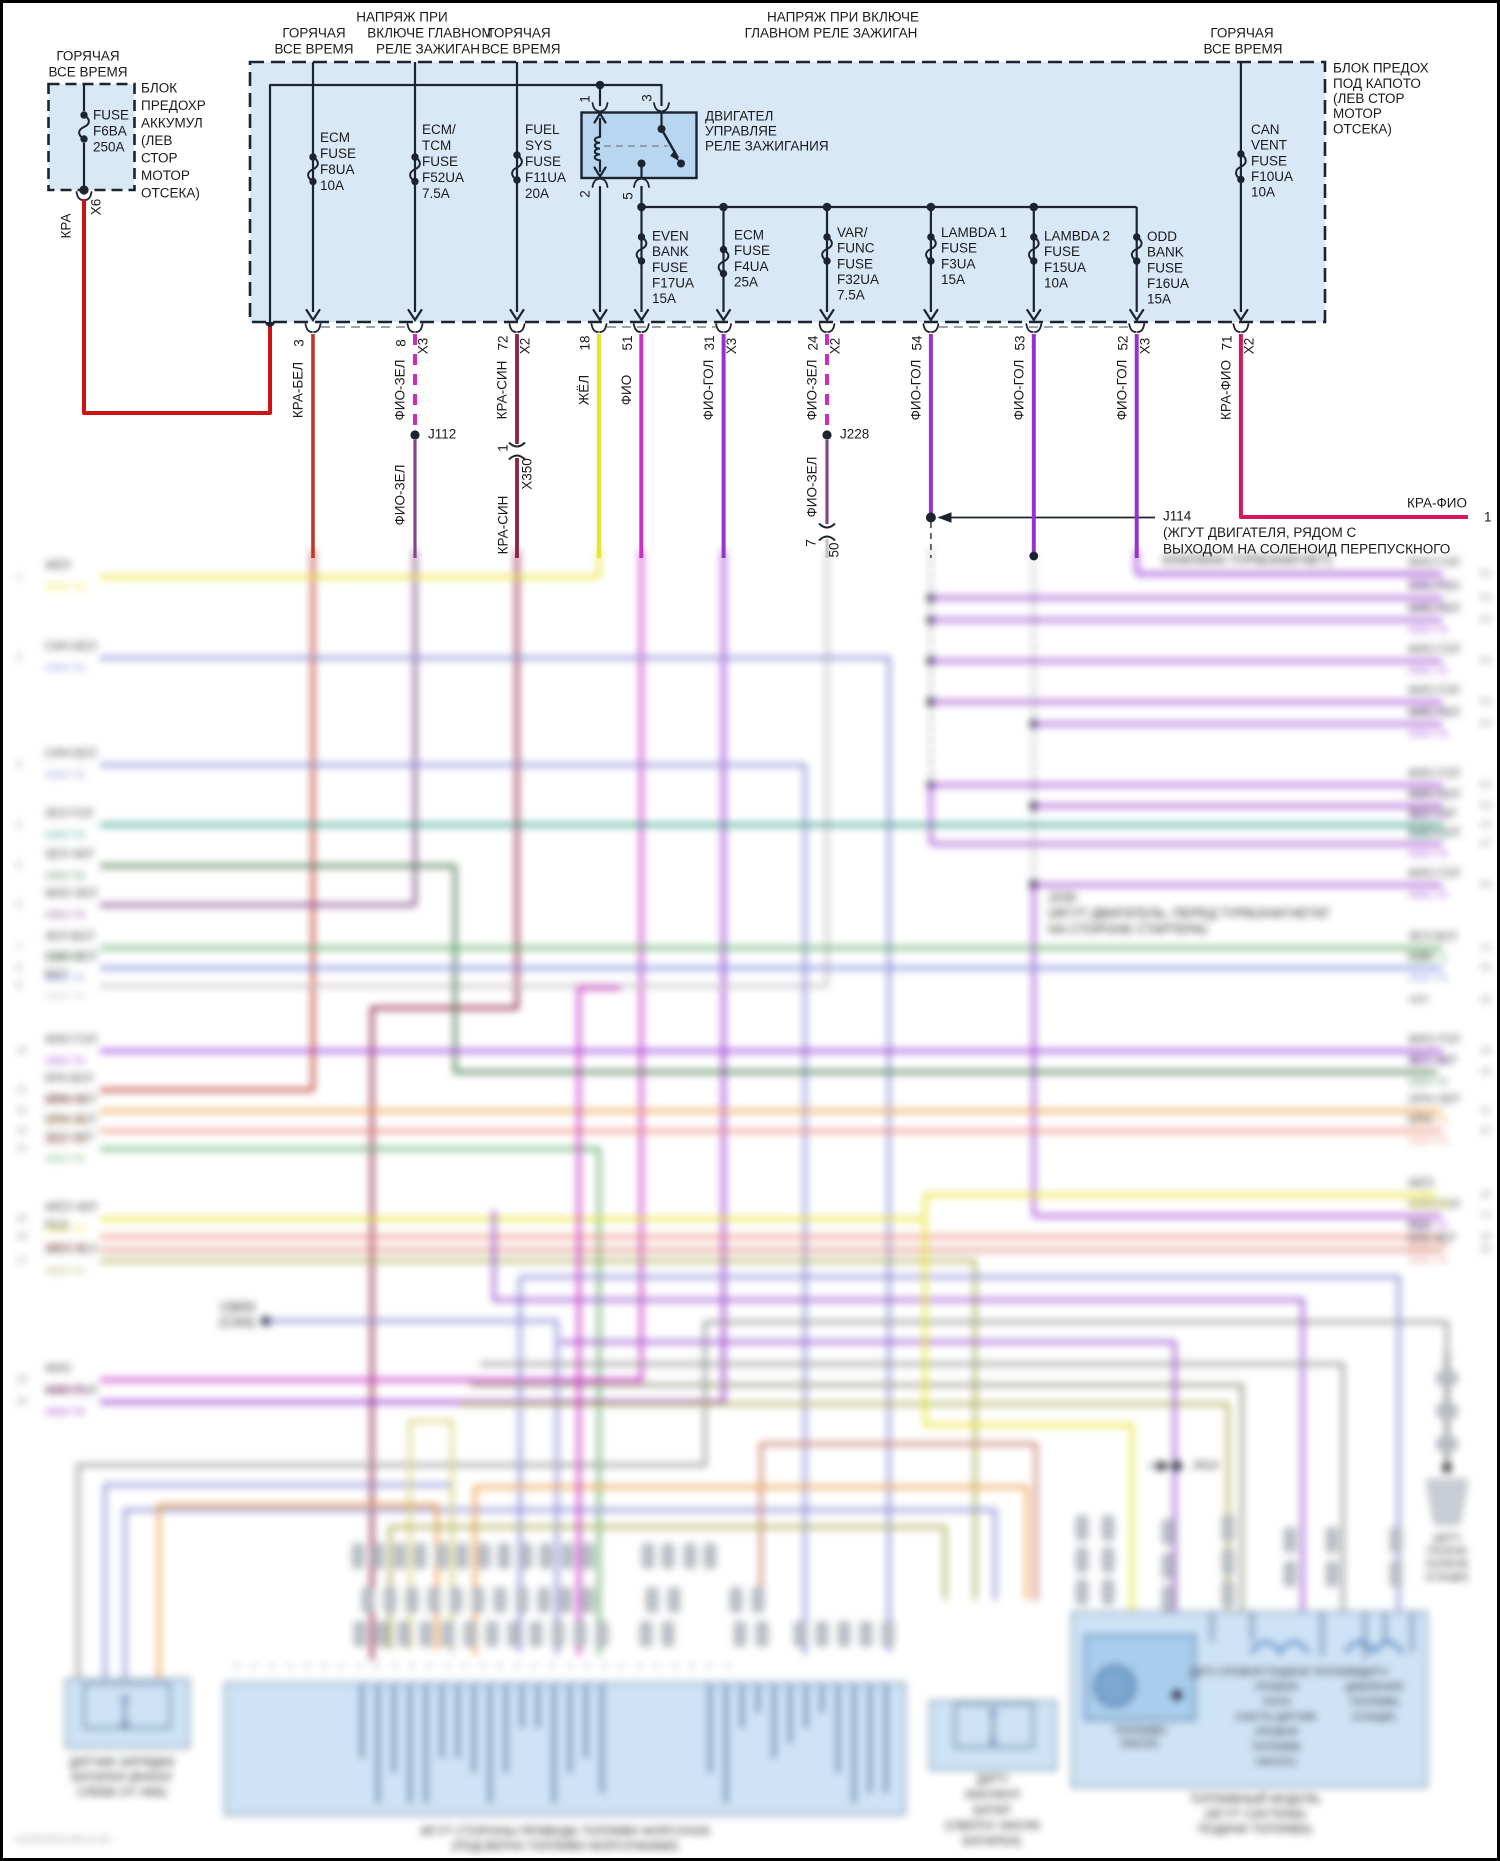 This screenshot has width=1500, height=1861. What do you see at coordinates (834, 549) in the screenshot?
I see `svg-text: 50` at bounding box center [834, 549].